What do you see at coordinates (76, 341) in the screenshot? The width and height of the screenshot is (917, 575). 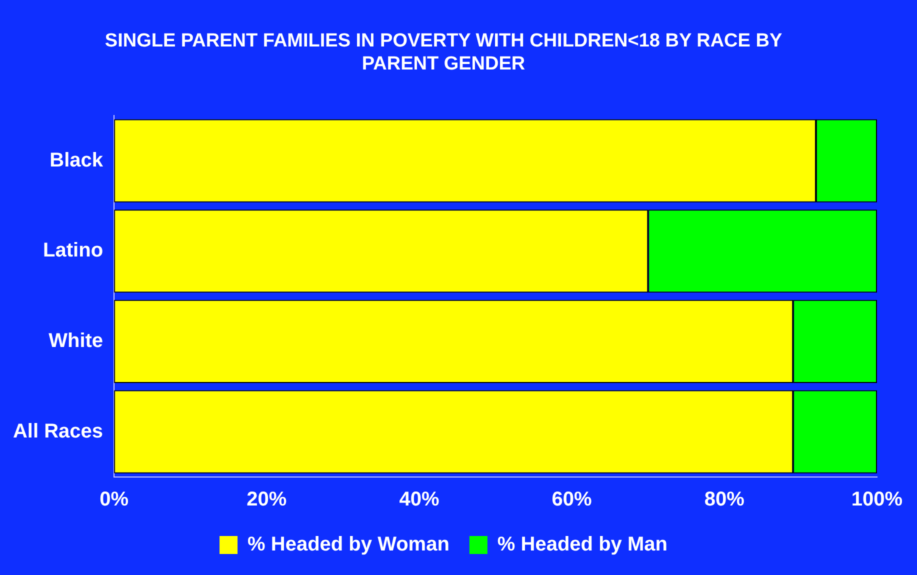 I see `y-tick-label: White` at bounding box center [76, 341].